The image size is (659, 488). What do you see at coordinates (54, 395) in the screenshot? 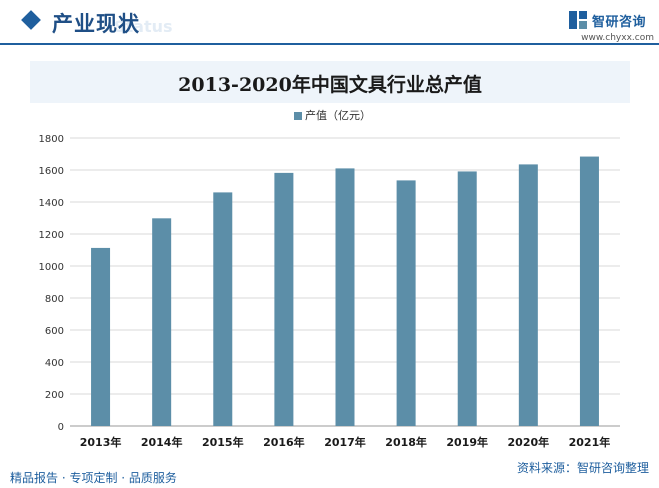
I see `y-tick-label: 200` at bounding box center [54, 395].